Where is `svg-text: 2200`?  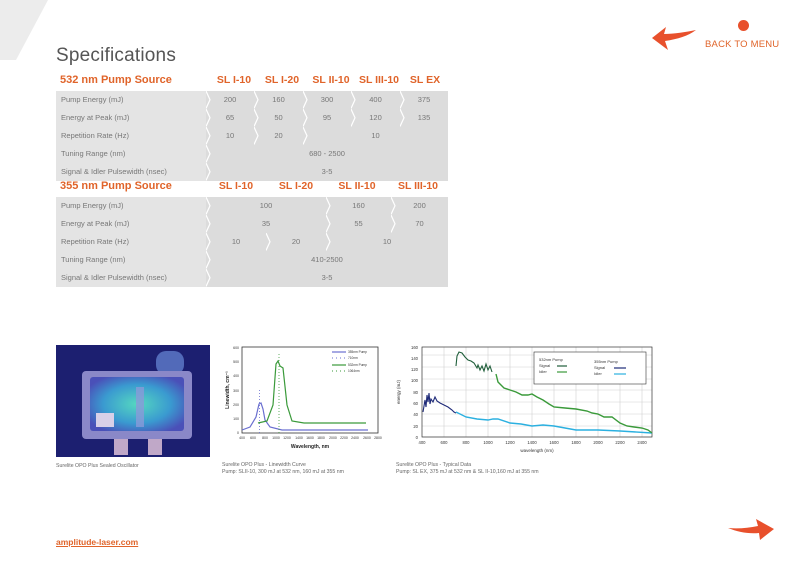
svg-text: 2200 is located at coordinates (620, 442).